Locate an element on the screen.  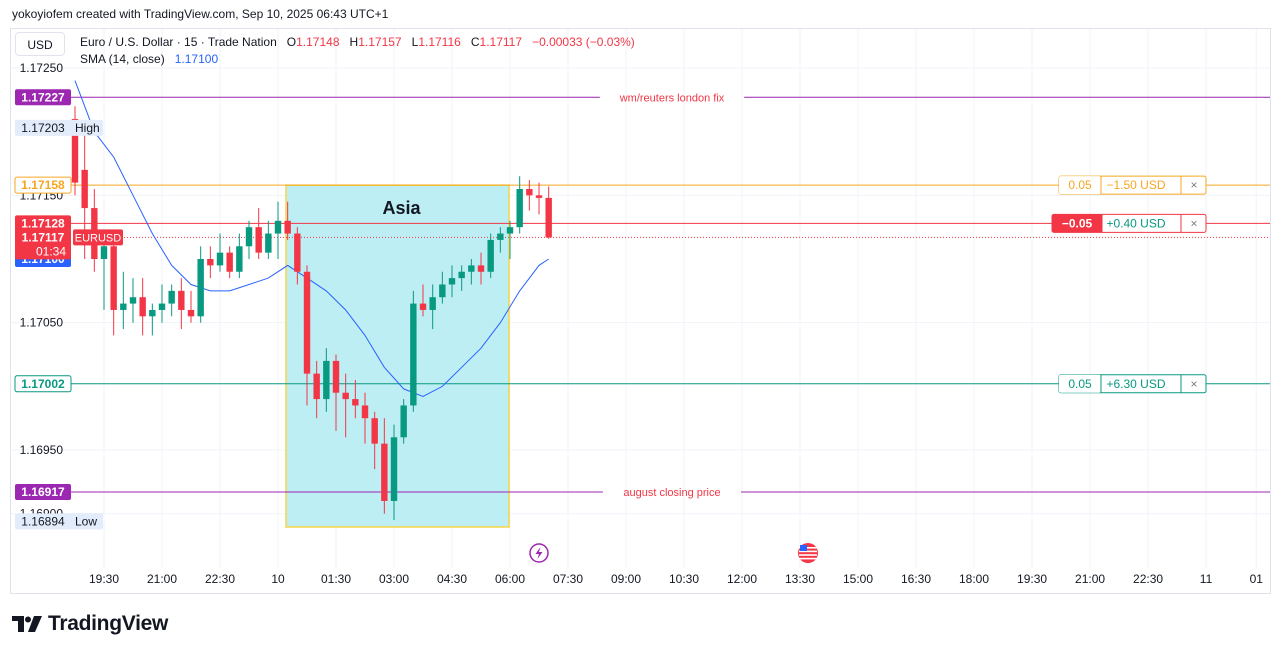
session-box: Asia is located at coordinates (397, 356).